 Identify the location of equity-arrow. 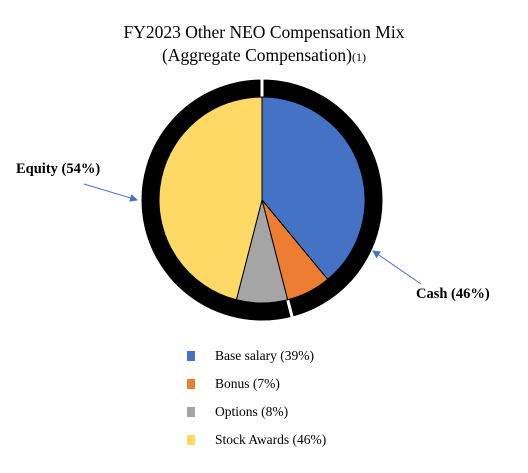
(110, 192).